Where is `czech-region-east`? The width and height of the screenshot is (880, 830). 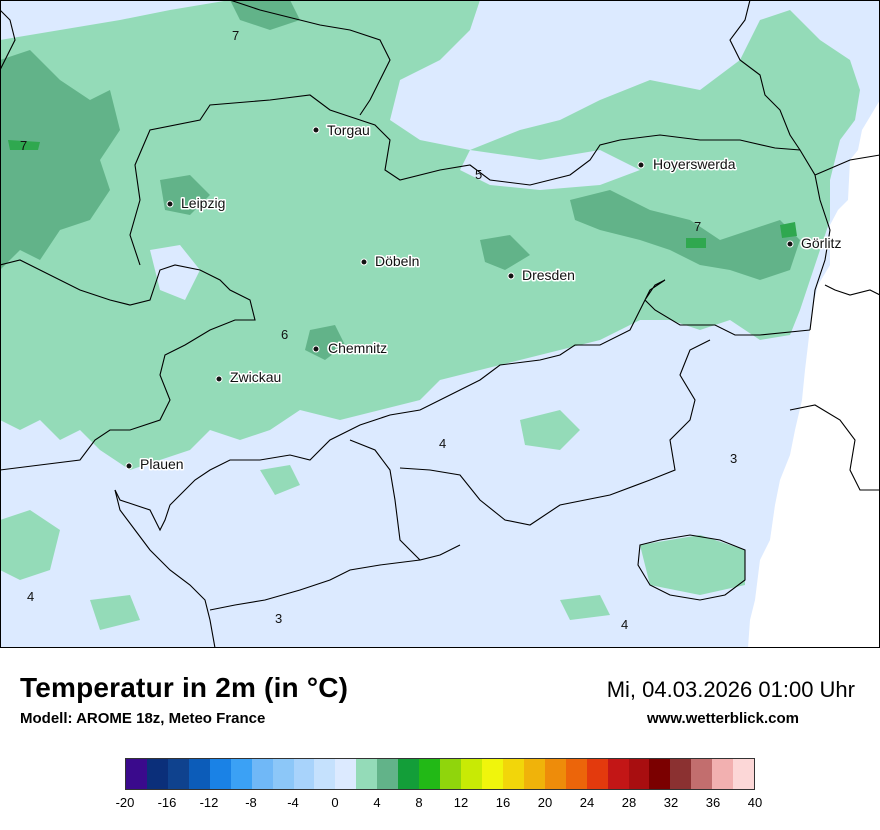
czech-region-east is located at coordinates (691, 567).